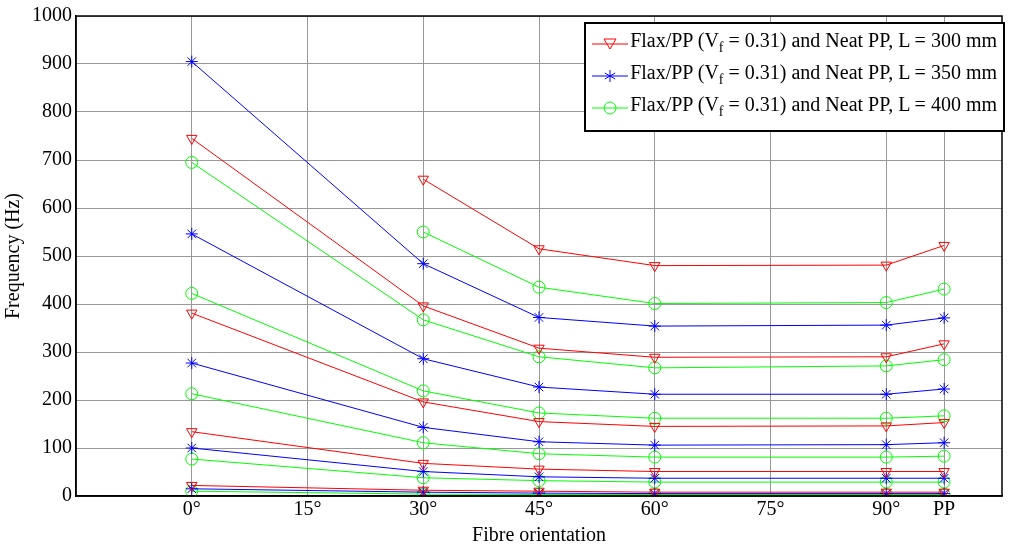 This screenshot has height=548, width=1009. I want to click on x-tick-label: 90°, so click(886, 508).